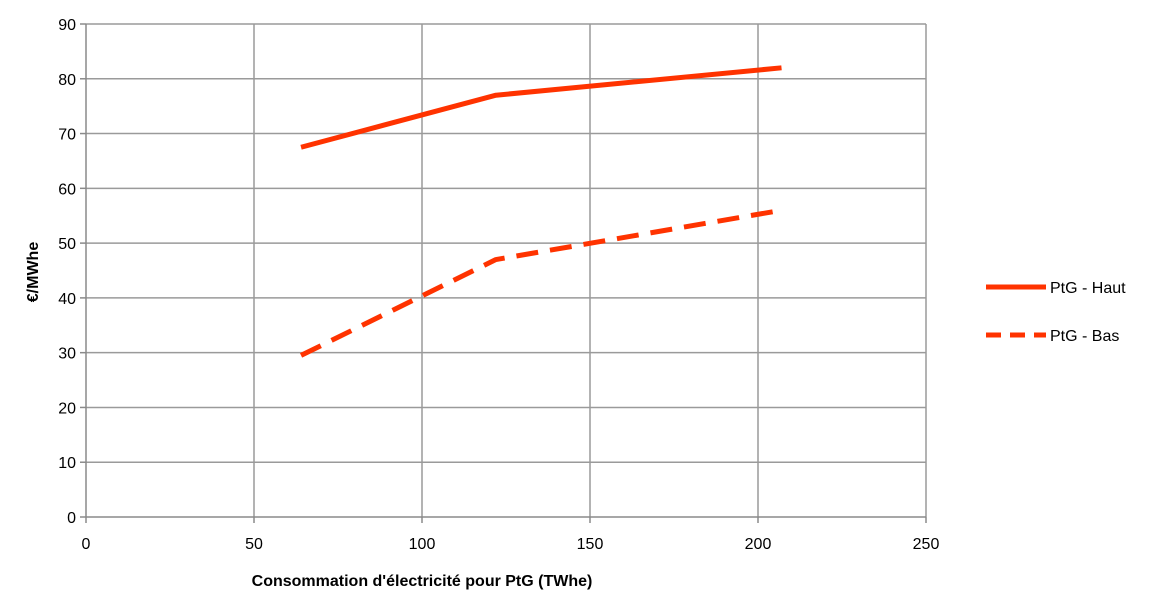 The height and width of the screenshot is (592, 1151). Describe the element at coordinates (926, 544) in the screenshot. I see `x-tick-label: 250` at that location.